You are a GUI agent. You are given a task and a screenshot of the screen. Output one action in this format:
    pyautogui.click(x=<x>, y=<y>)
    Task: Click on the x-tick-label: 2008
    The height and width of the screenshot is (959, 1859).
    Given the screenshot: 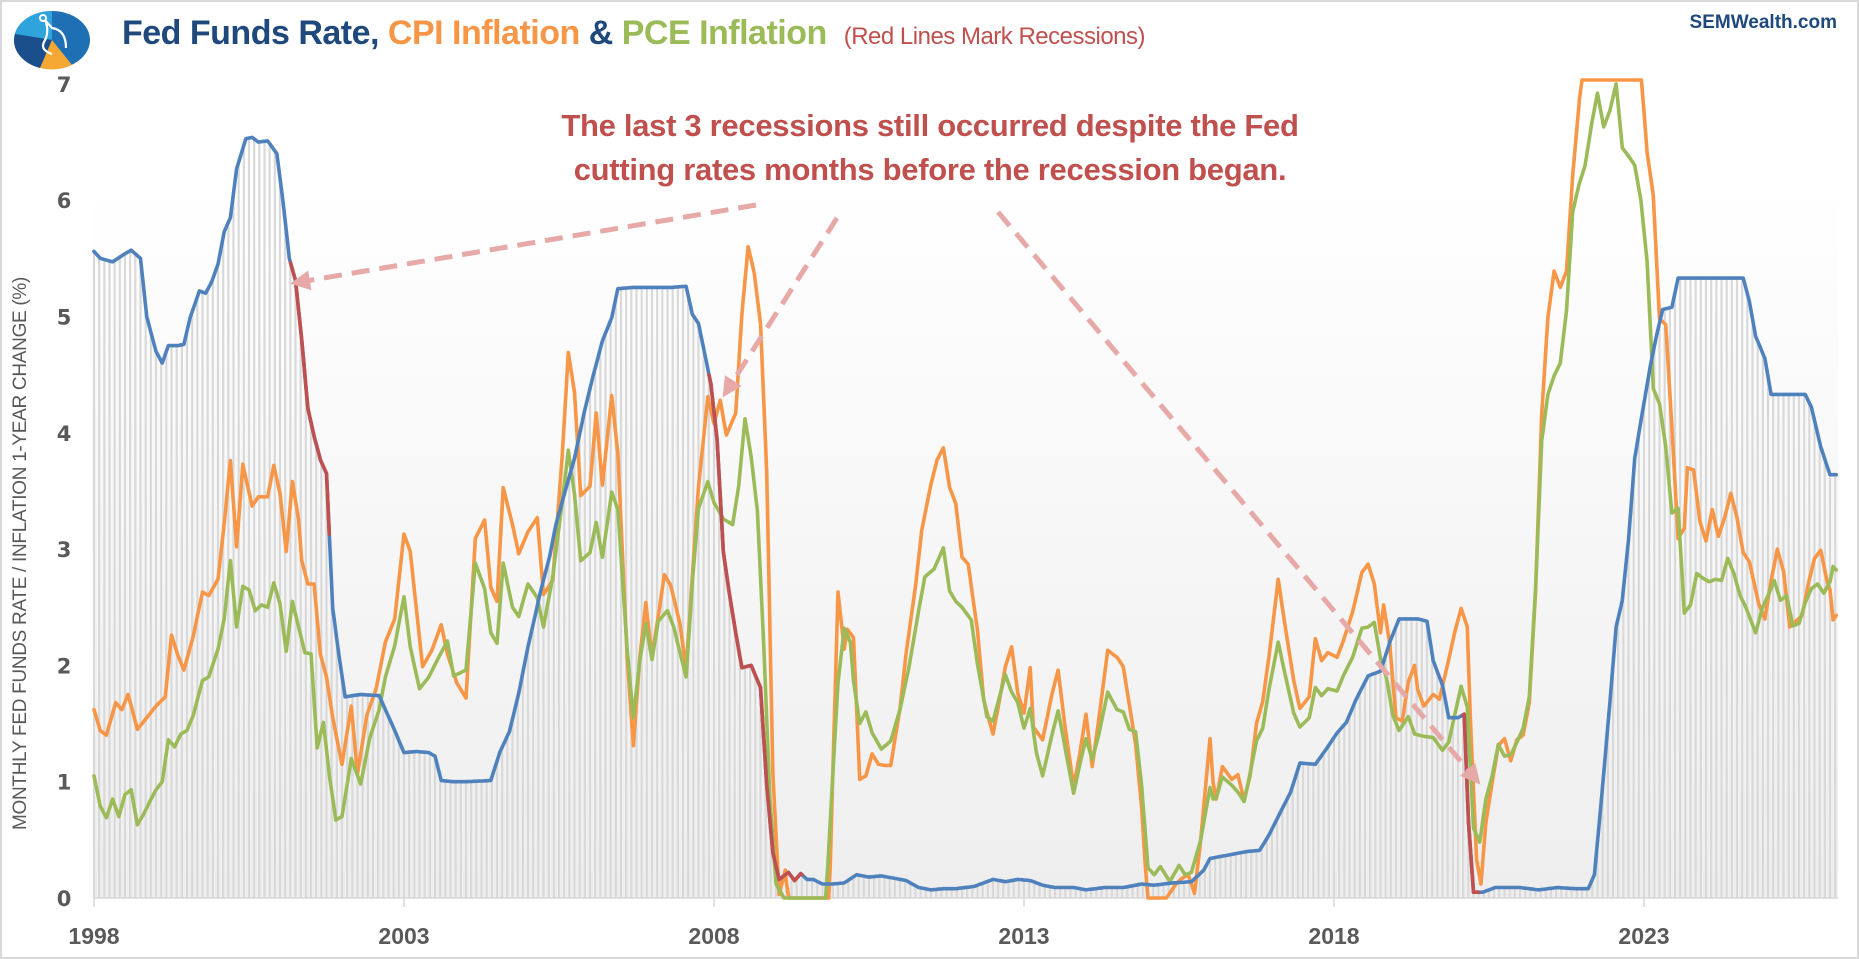 What is the action you would take?
    pyautogui.click(x=713, y=936)
    